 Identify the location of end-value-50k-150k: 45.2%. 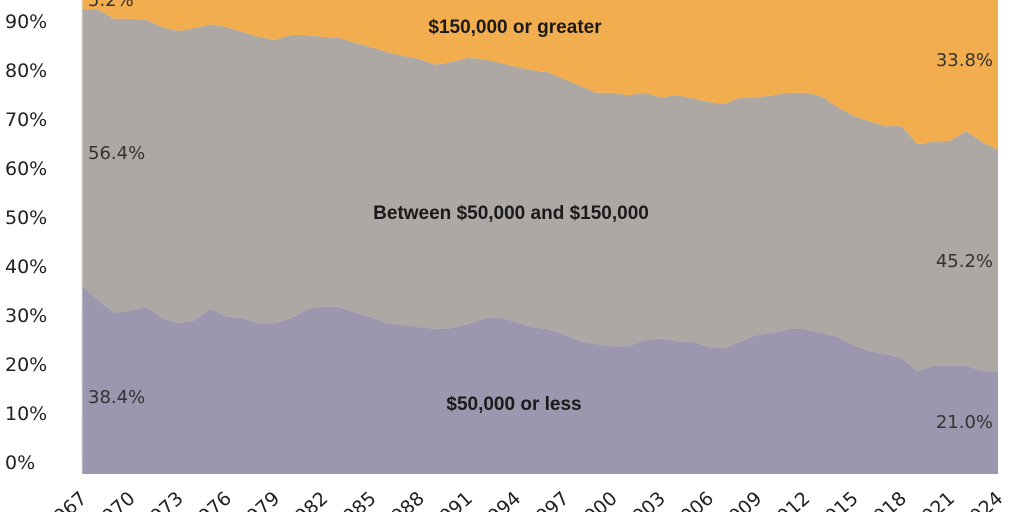
(964, 261).